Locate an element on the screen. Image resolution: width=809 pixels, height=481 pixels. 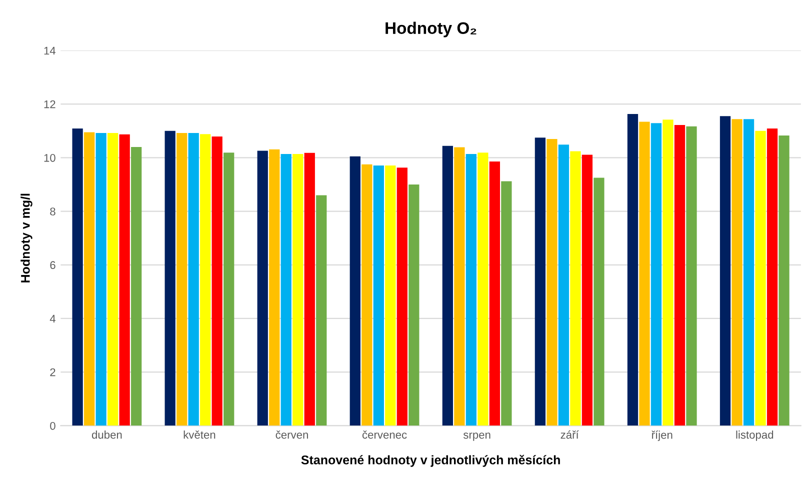
x-tick-label: listopad is located at coordinates (755, 435).